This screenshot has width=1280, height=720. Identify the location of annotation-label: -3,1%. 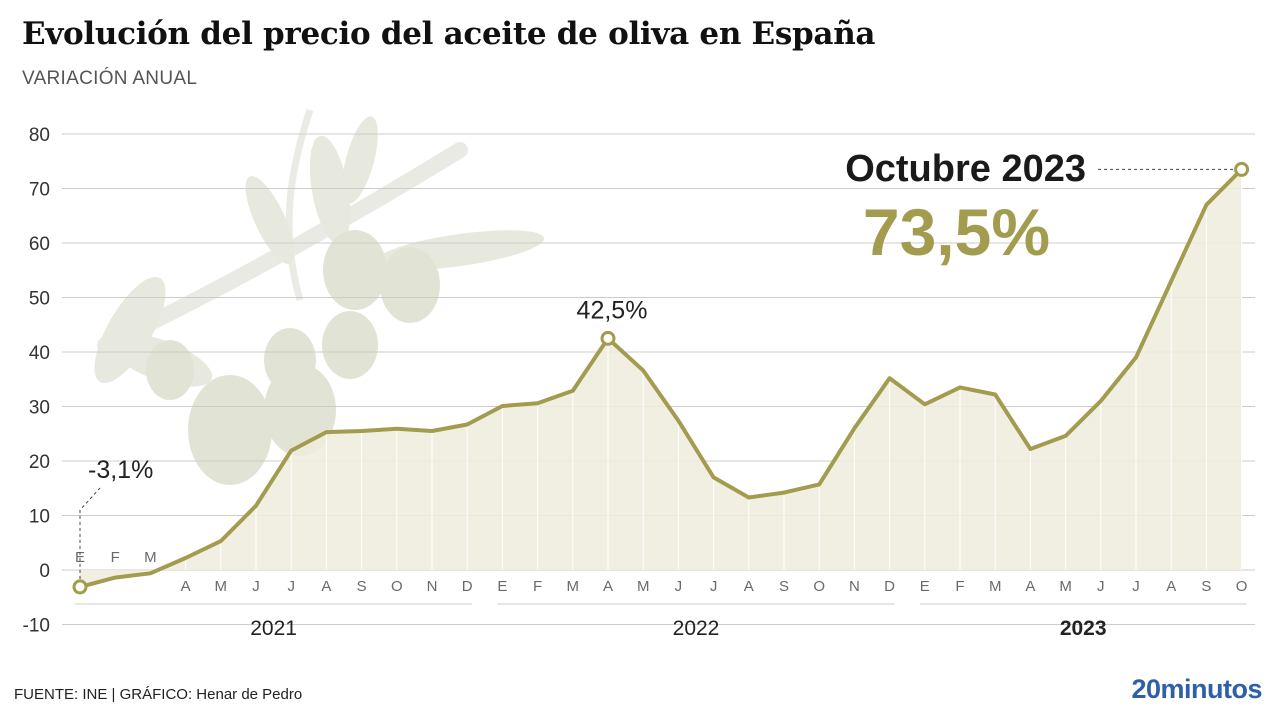
(120, 470).